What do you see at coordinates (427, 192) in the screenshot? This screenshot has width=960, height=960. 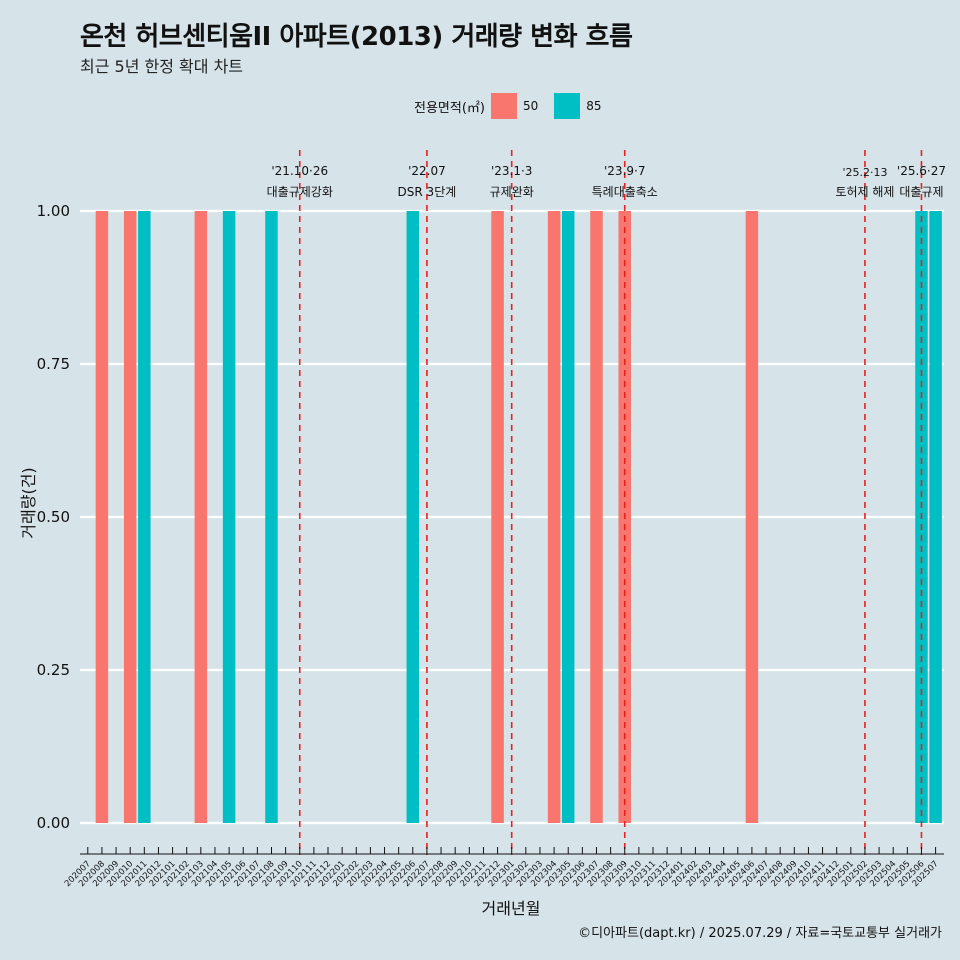 I see `event-text-label: DSR 3단계` at bounding box center [427, 192].